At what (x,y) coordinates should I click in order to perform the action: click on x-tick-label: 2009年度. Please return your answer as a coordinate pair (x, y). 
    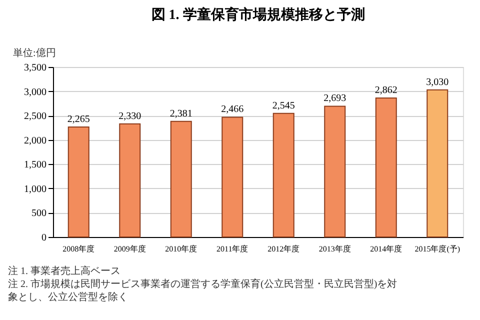
    Looking at the image, I should click on (130, 249).